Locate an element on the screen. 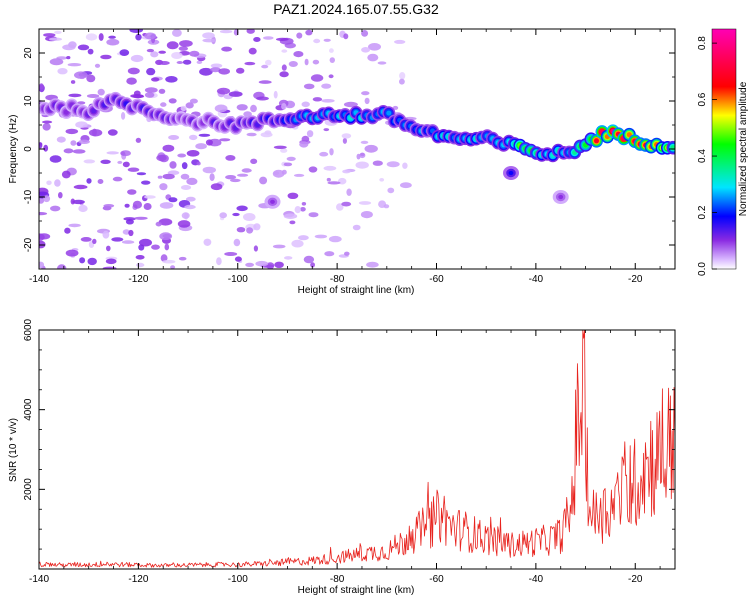  snr-ytick-label: 6000 is located at coordinates (28, 329).